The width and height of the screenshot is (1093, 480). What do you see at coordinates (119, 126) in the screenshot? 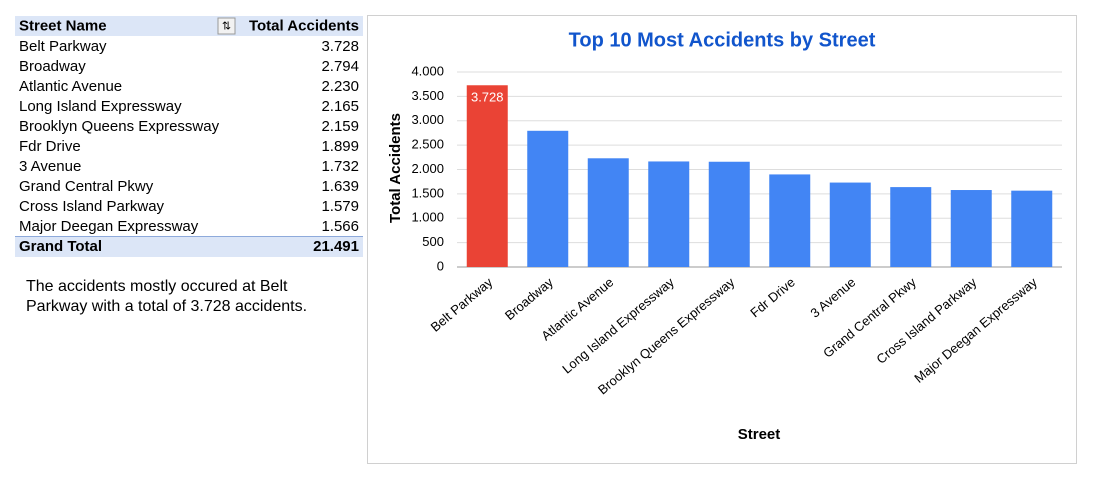
I see `table-cell: Brooklyn Queens Expressway` at bounding box center [119, 126].